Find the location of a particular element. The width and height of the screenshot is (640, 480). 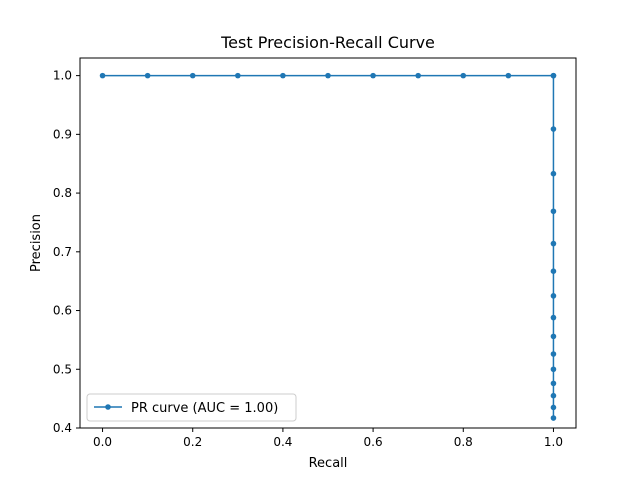

x-axis-label: Recall is located at coordinates (328, 463).